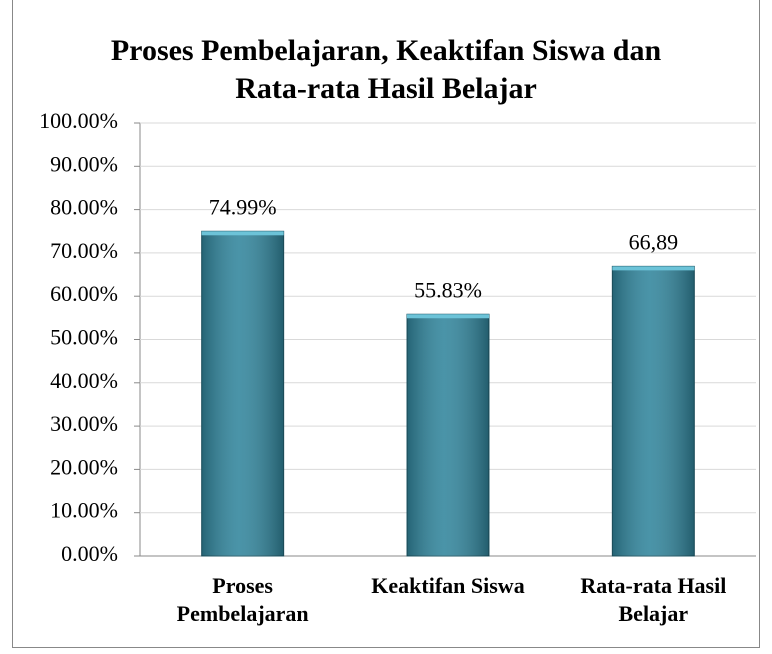 The image size is (772, 654). I want to click on y-tick-label: 40.00%, so click(84, 380).